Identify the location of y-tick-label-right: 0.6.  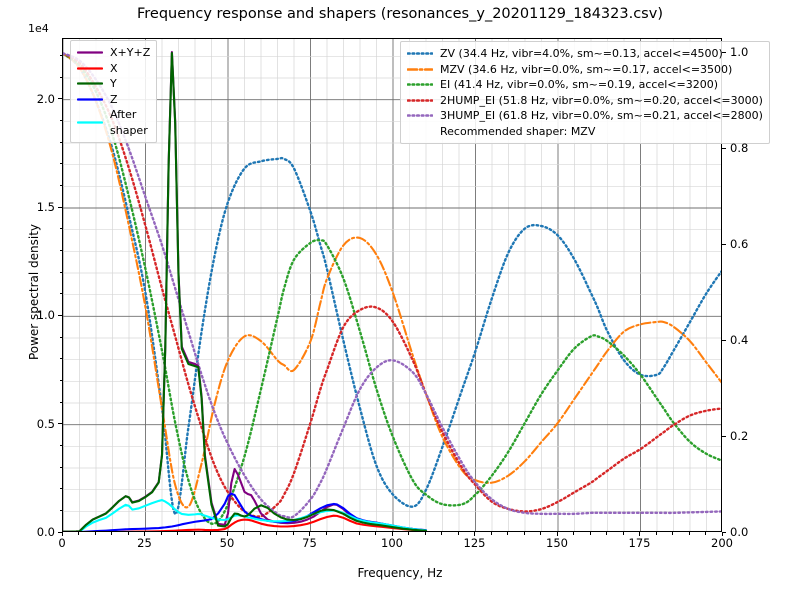
(739, 244).